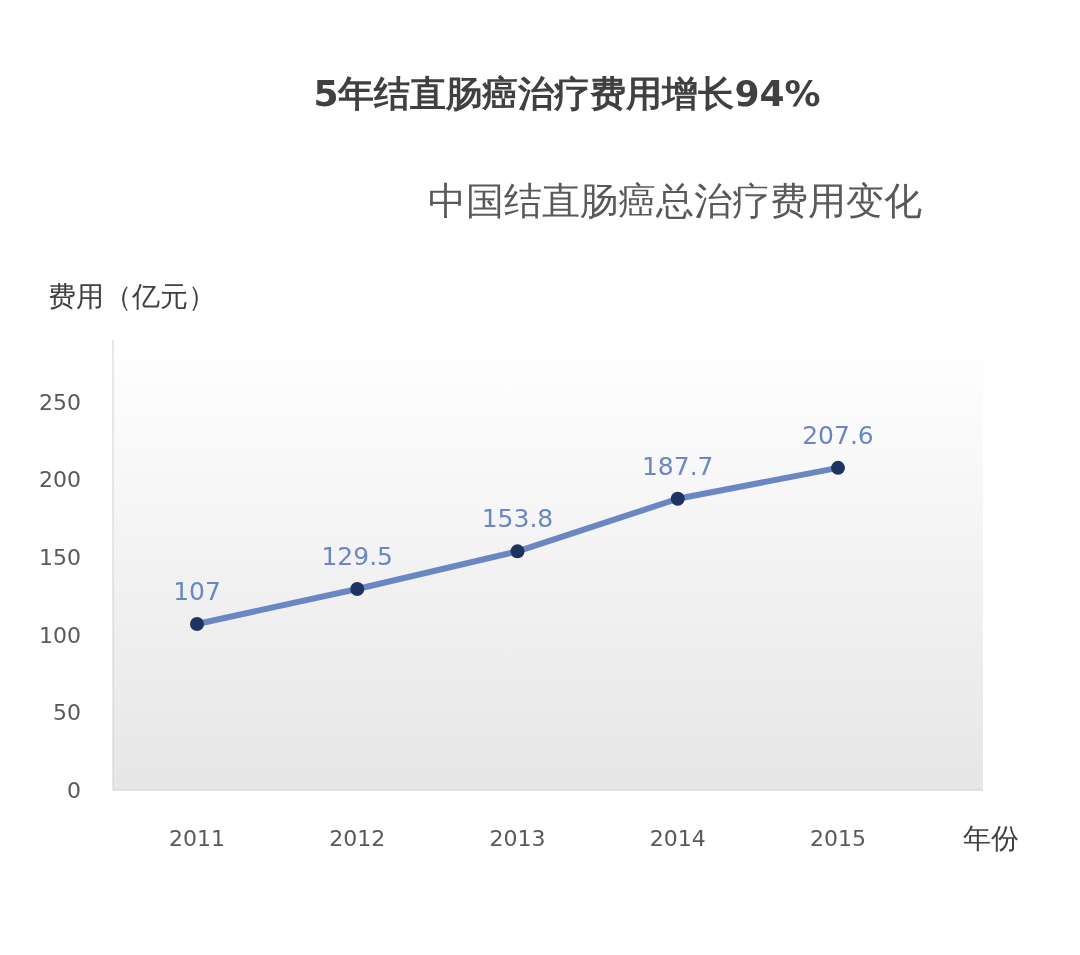  What do you see at coordinates (567, 94) in the screenshot?
I see `chart-title: 5年结直肠癌治疗费用增长94%` at bounding box center [567, 94].